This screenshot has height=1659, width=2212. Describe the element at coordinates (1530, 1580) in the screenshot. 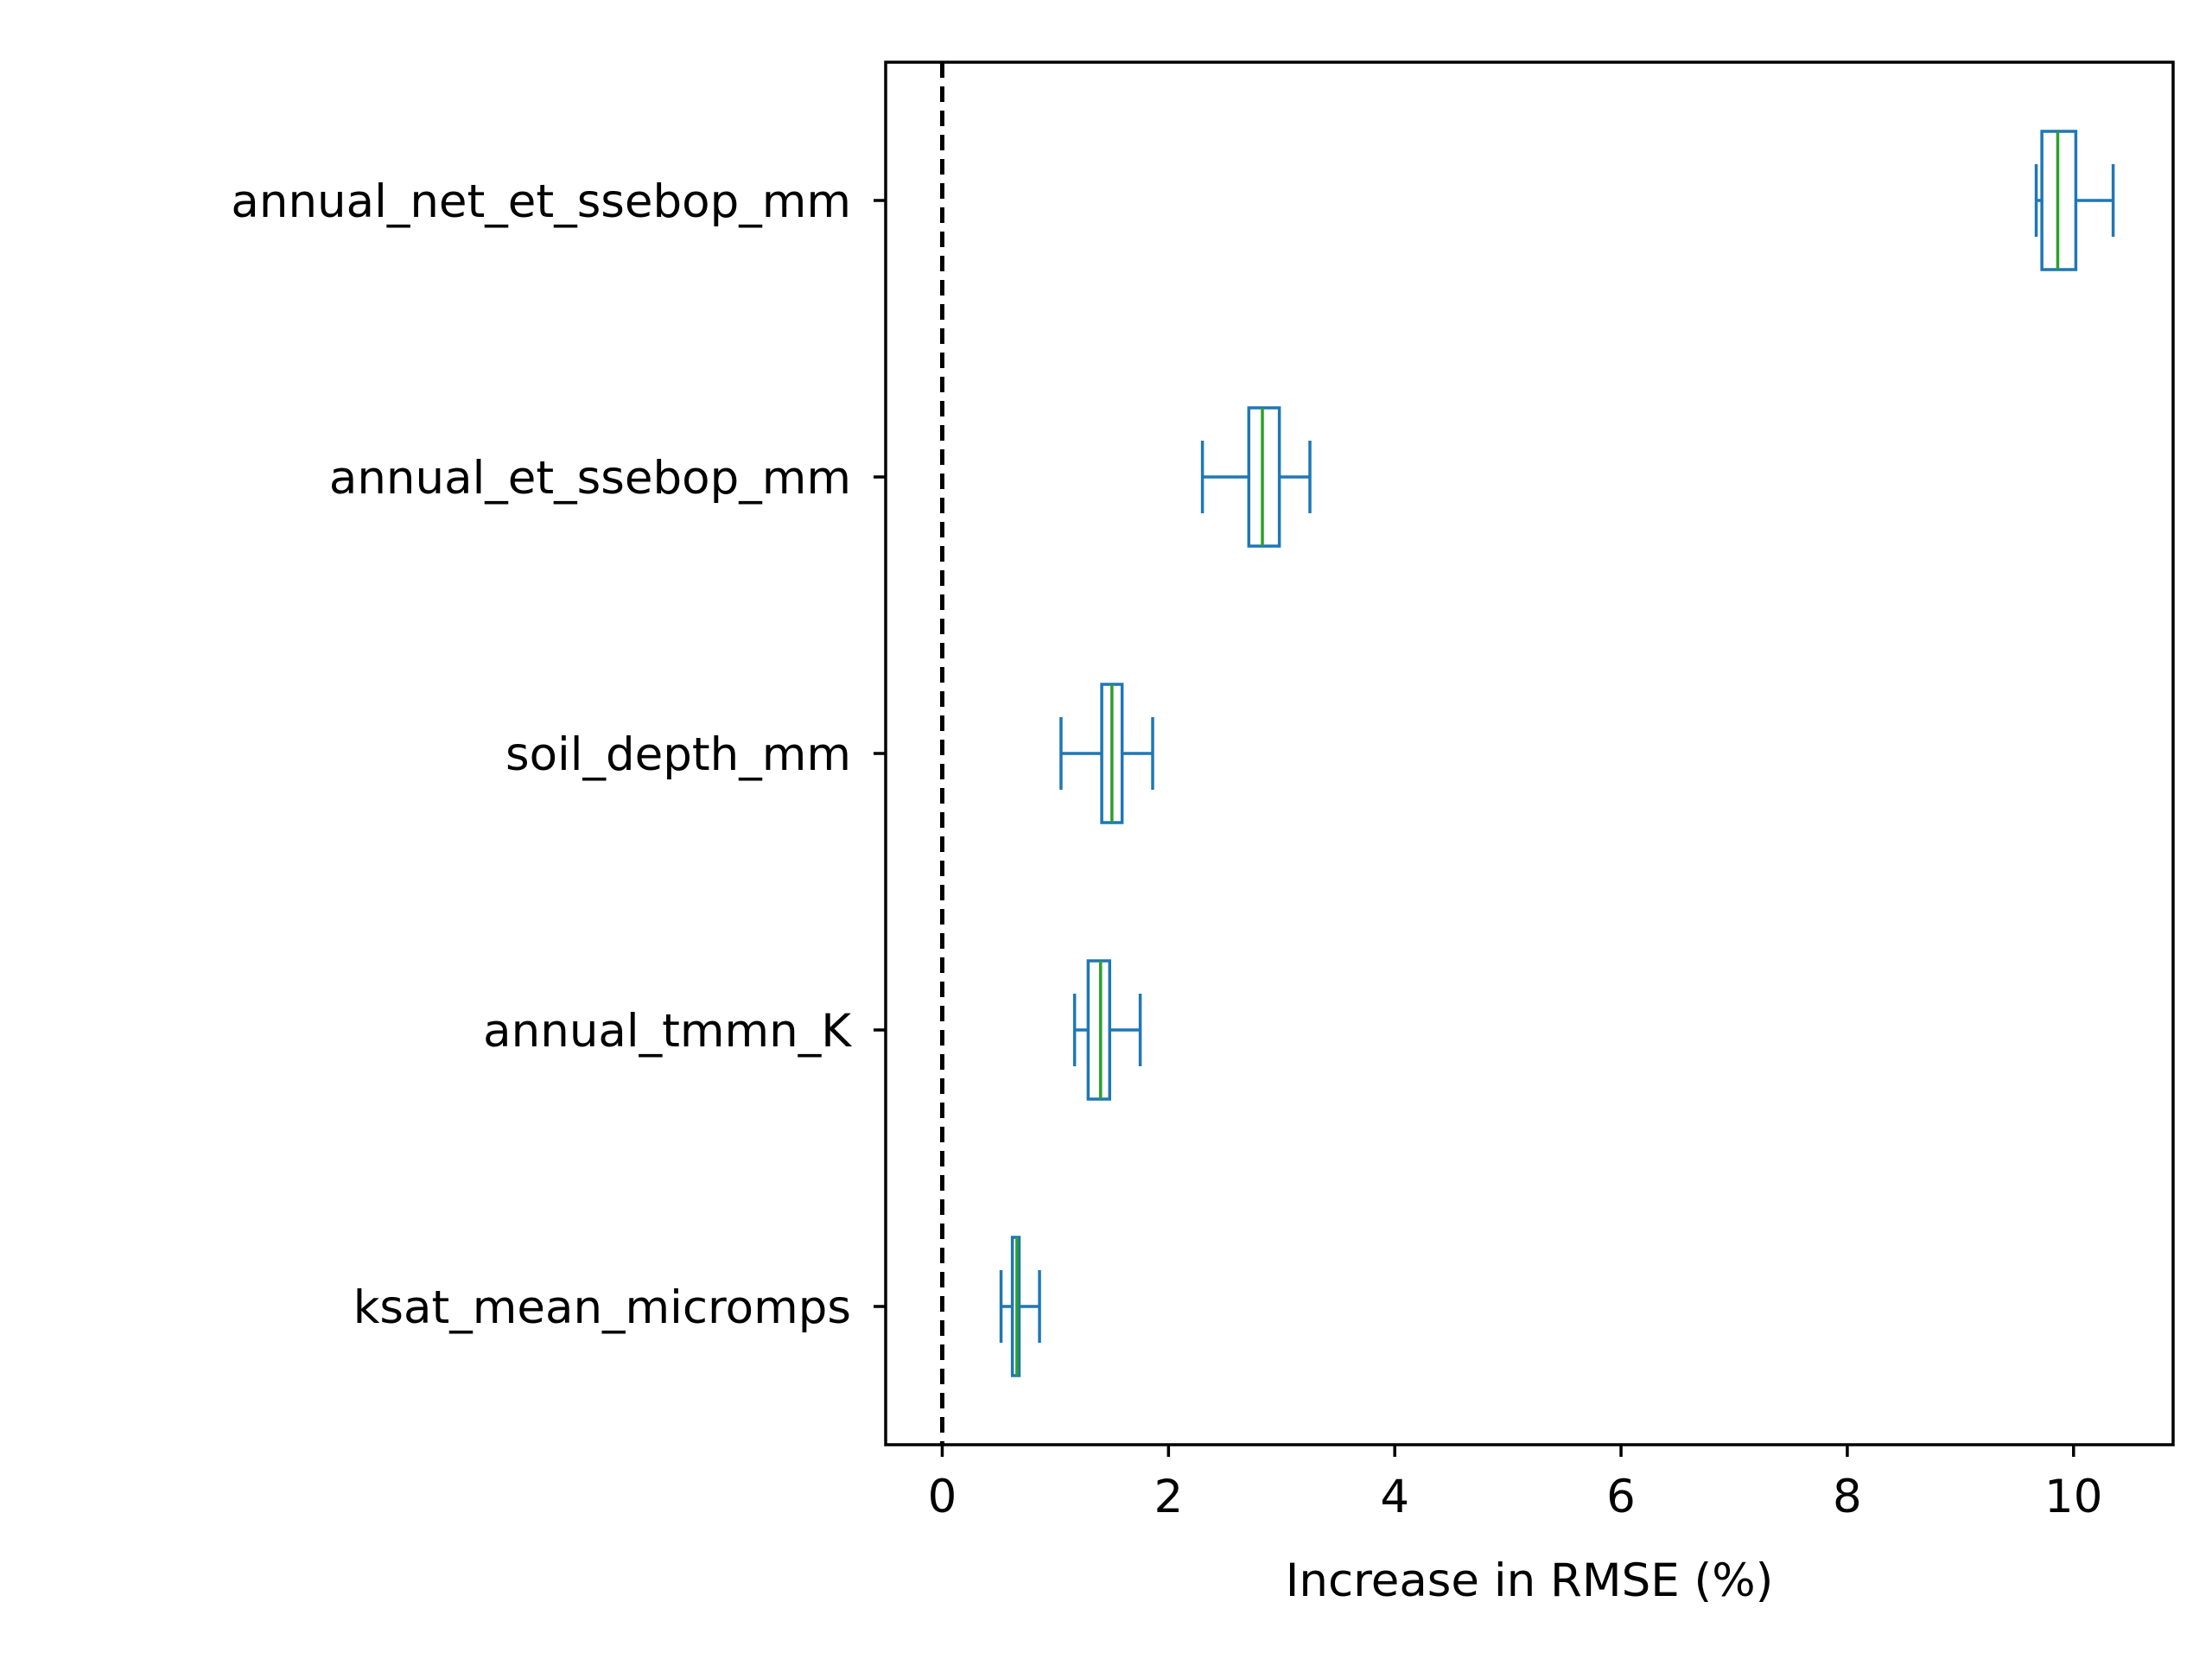

I see `x-axis-label: Increase in RMSE (%)` at that location.